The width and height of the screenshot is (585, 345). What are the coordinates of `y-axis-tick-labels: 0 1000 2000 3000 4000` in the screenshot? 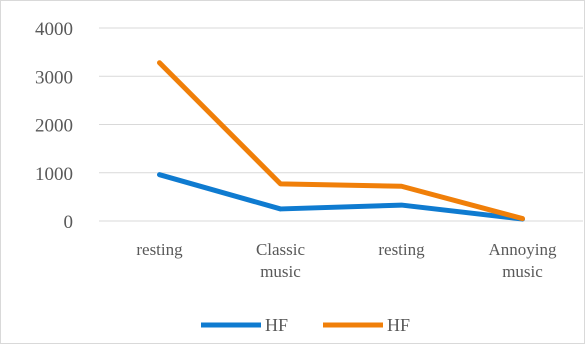 It's located at (54, 126).